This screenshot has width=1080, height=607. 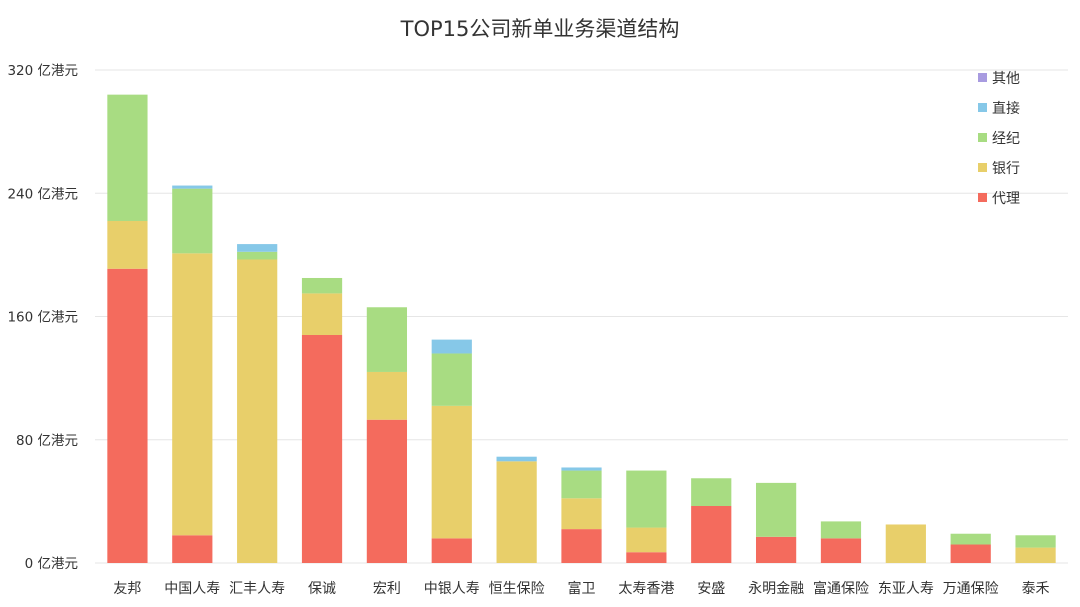 I want to click on x-tick-label: 友邦, so click(x=127, y=589).